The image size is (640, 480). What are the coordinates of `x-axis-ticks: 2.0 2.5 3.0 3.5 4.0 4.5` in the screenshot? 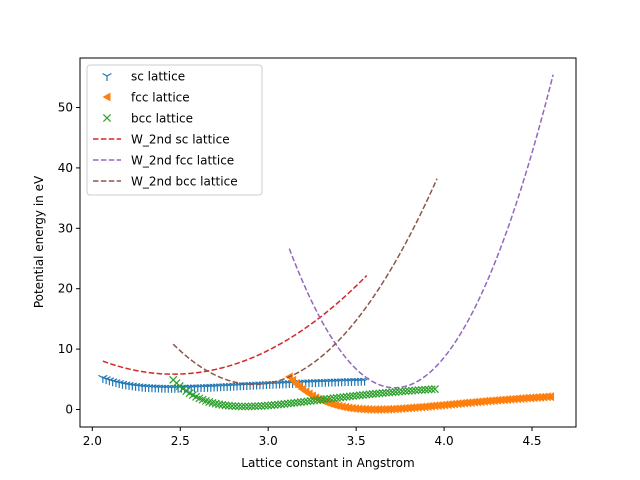 It's located at (312, 437).